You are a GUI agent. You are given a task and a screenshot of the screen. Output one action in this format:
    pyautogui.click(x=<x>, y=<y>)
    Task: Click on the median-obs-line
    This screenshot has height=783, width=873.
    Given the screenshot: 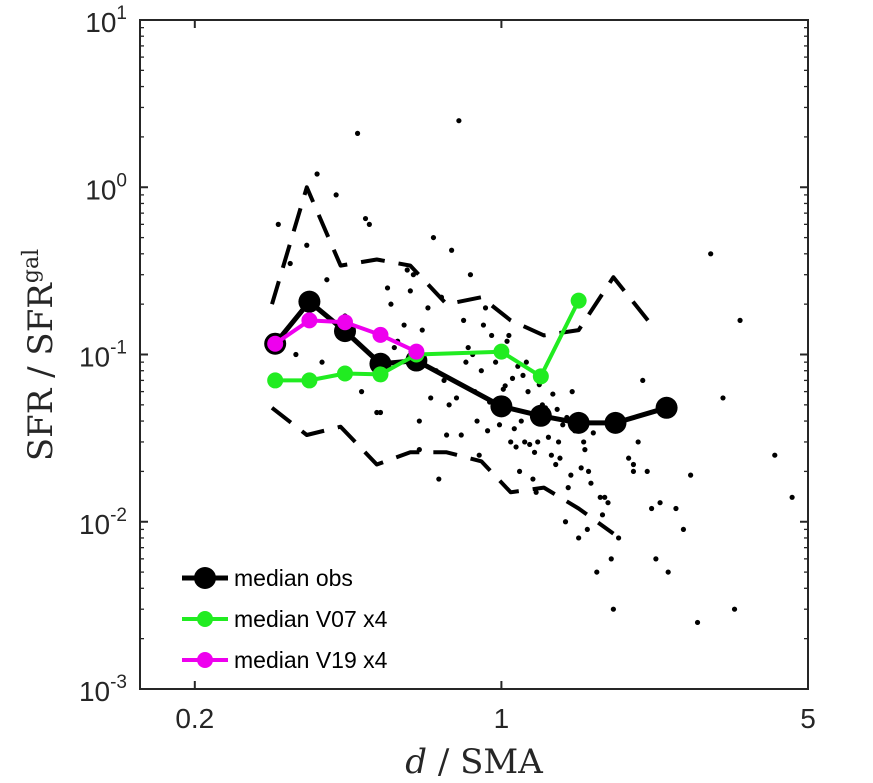 What is the action you would take?
    pyautogui.click(x=470, y=362)
    